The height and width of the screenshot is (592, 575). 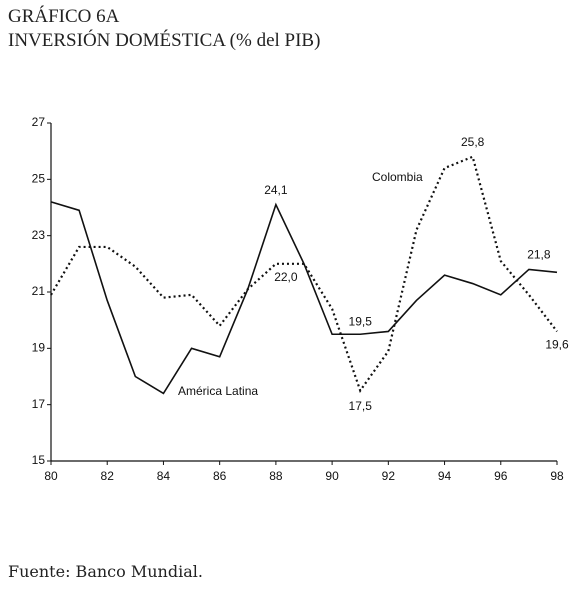 What do you see at coordinates (39, 235) in the screenshot?
I see `y-tick-label: 23` at bounding box center [39, 235].